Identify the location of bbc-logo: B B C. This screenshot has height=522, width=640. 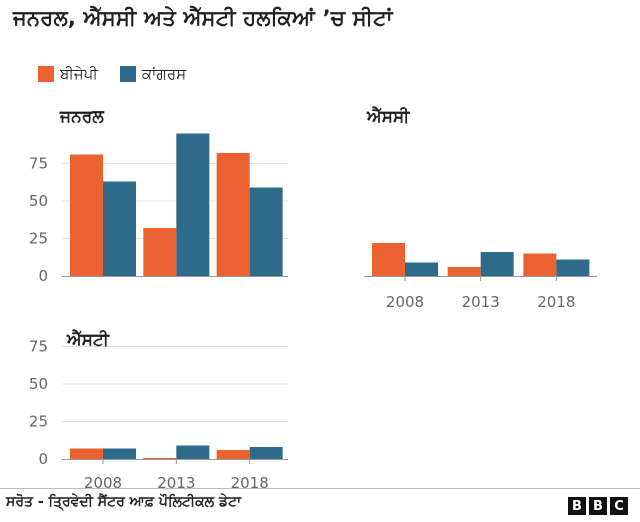
(596, 506).